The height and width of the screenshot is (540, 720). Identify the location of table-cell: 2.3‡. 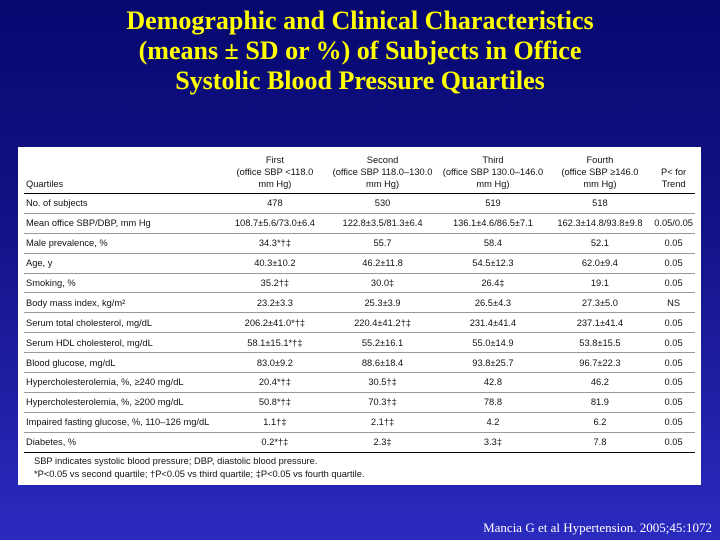
(382, 442).